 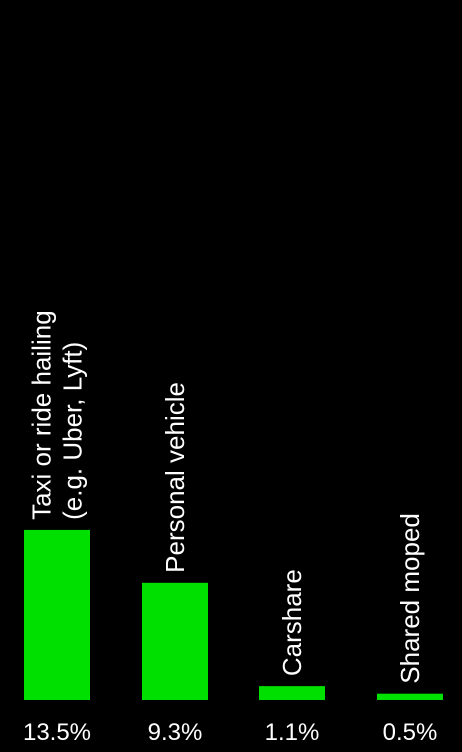 I want to click on category-label-line: Carshare, so click(x=292, y=622).